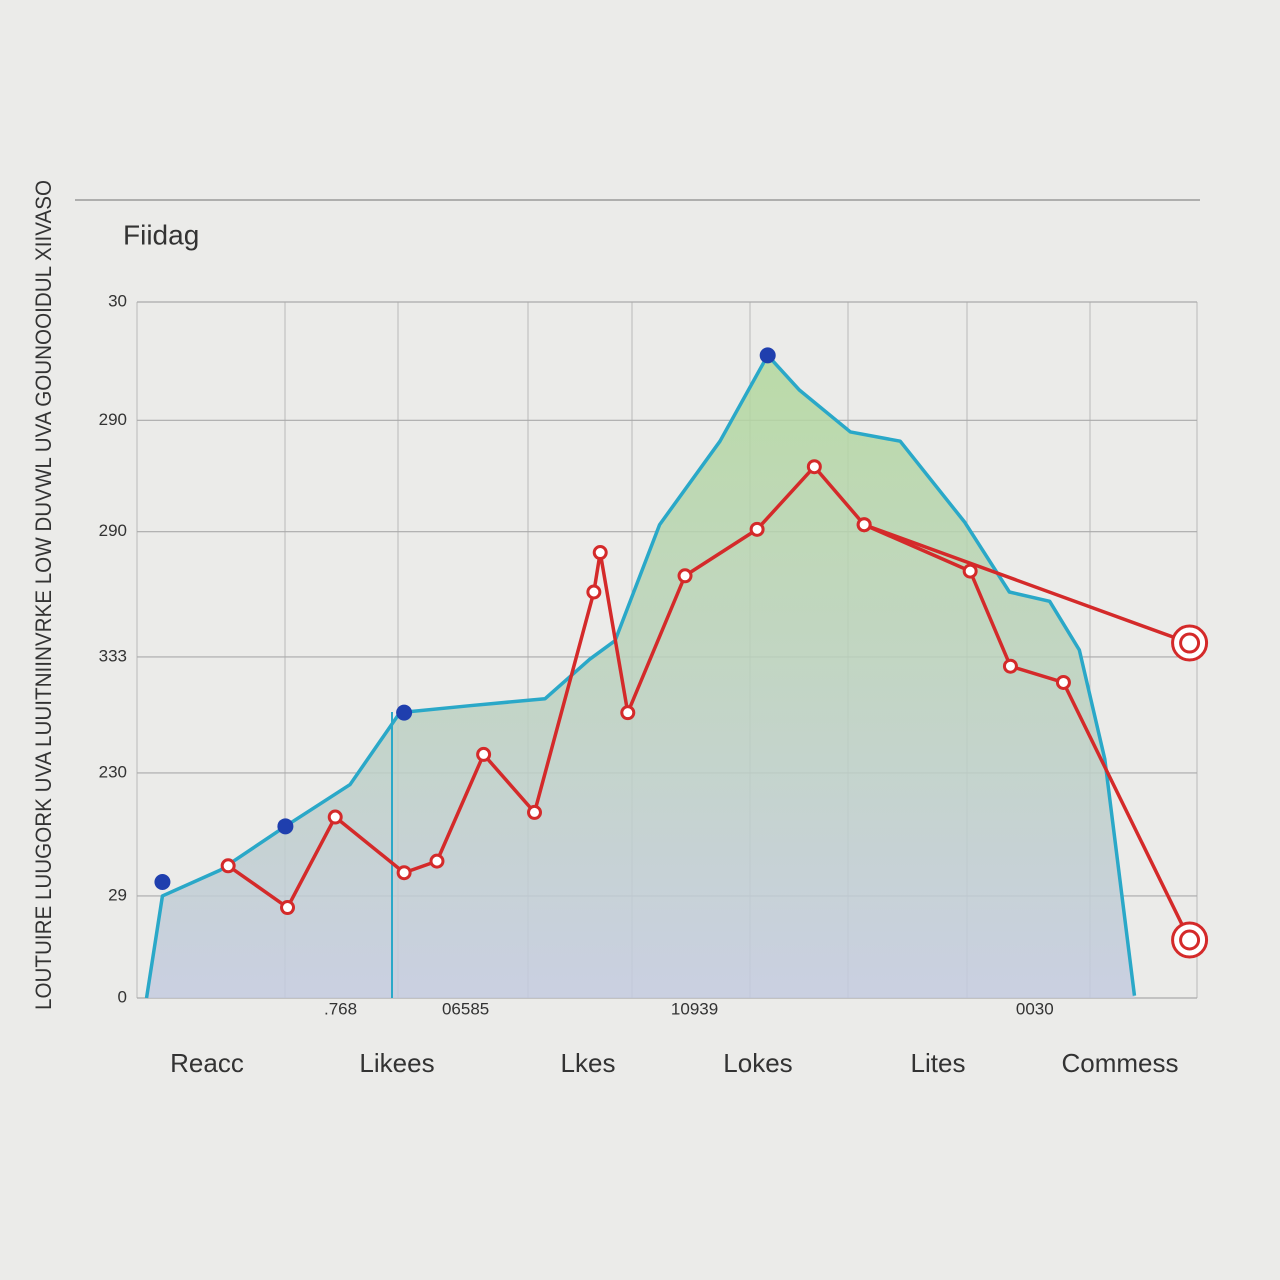 This screenshot has height=1280, width=1280. Describe the element at coordinates (938, 1063) in the screenshot. I see `category-label: Lites` at that location.